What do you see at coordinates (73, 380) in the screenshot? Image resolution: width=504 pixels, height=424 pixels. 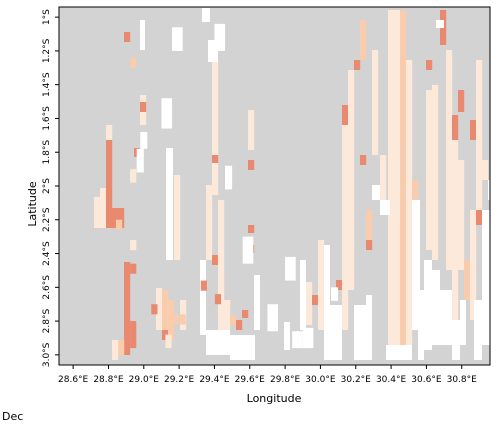 I see `x-tick-label: 28.6°E` at bounding box center [73, 380].